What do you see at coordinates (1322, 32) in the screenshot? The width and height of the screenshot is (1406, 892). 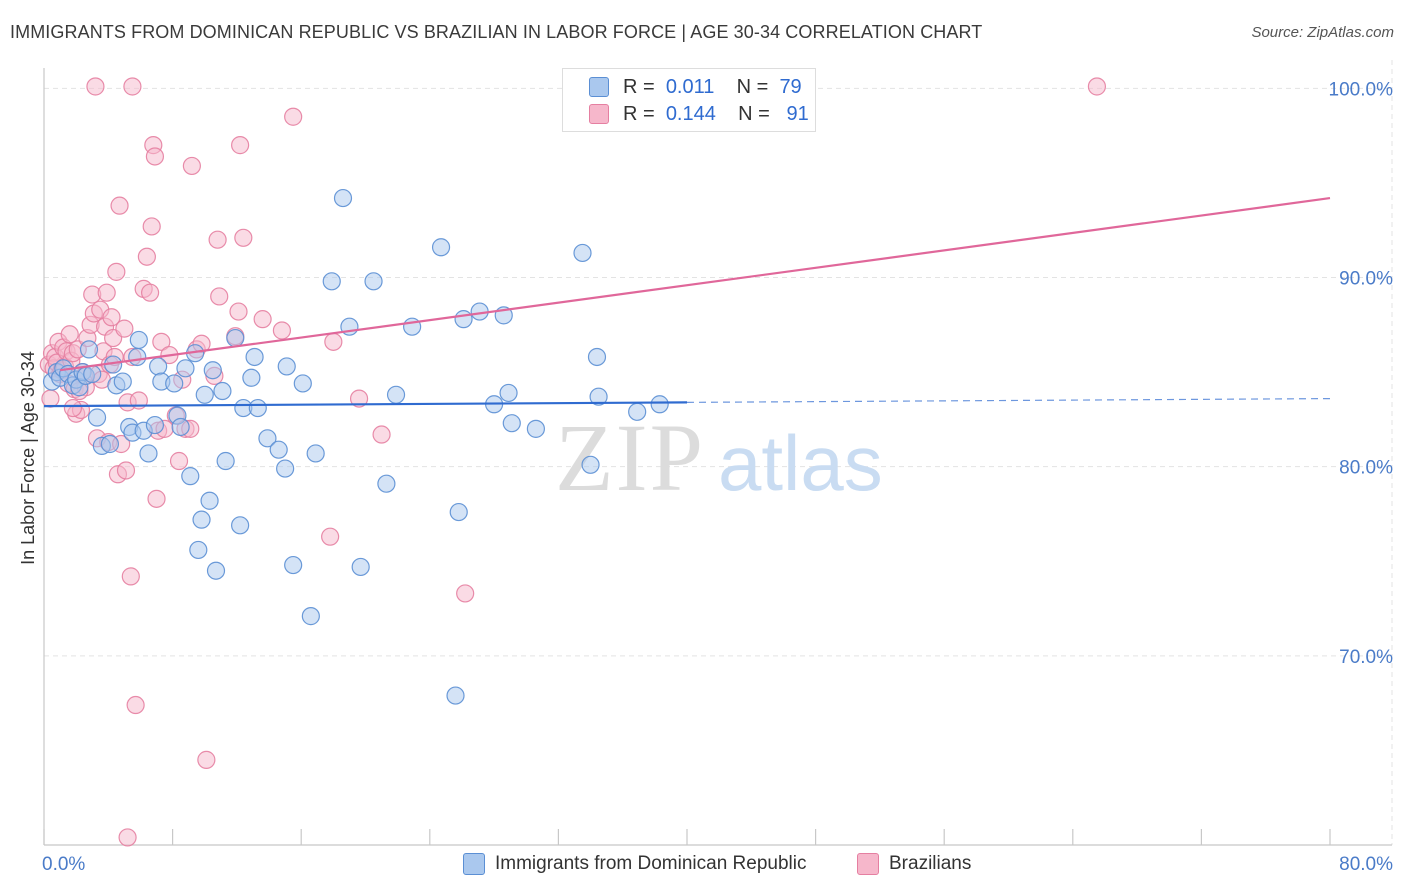 I see `source-label: Source: ZipAtlas.com` at bounding box center [1322, 32].